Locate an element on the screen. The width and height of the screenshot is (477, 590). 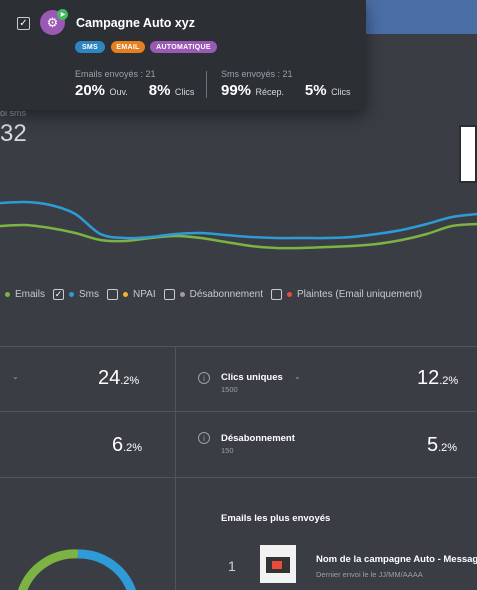
header-strip is located at coordinates (418, 17).